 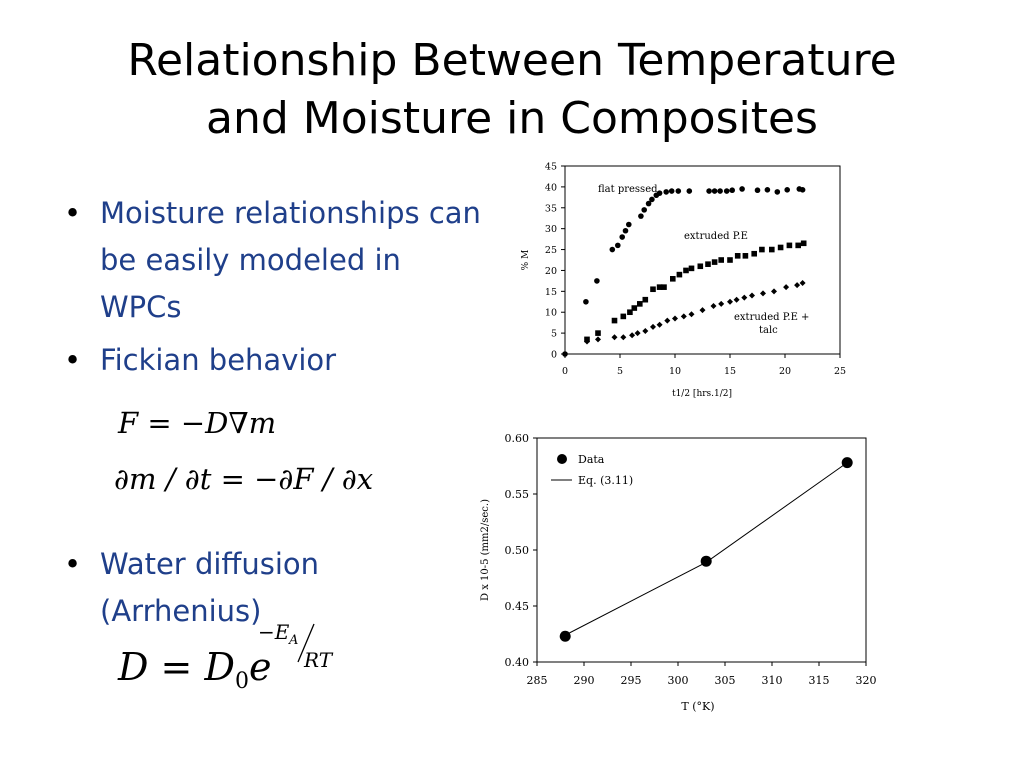 I want to click on arrhenius-exponent-denominator: RT, so click(x=318, y=660).